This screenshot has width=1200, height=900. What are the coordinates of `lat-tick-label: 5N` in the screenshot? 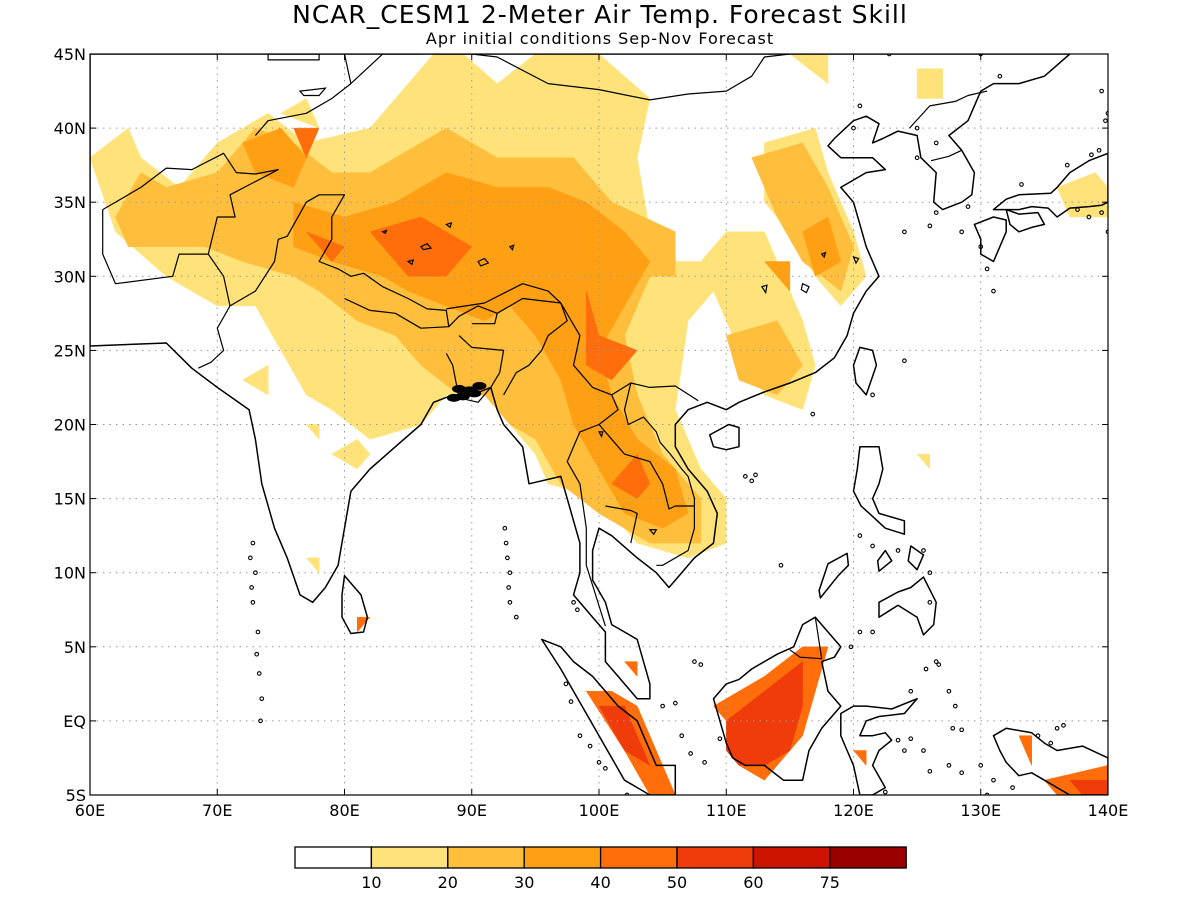 It's located at (75, 647).